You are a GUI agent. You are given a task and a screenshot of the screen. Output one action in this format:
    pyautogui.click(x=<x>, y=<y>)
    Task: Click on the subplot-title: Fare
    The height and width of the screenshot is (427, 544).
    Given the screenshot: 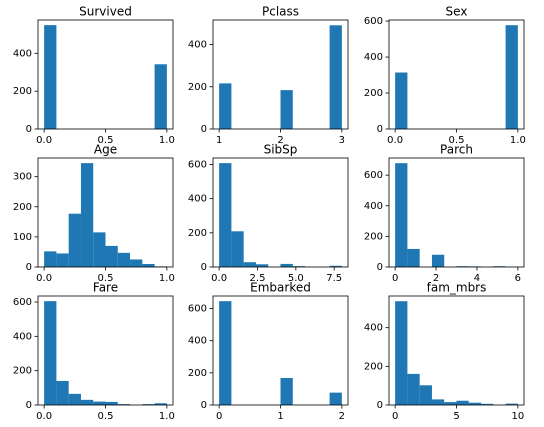 What is the action you would take?
    pyautogui.click(x=105, y=288)
    